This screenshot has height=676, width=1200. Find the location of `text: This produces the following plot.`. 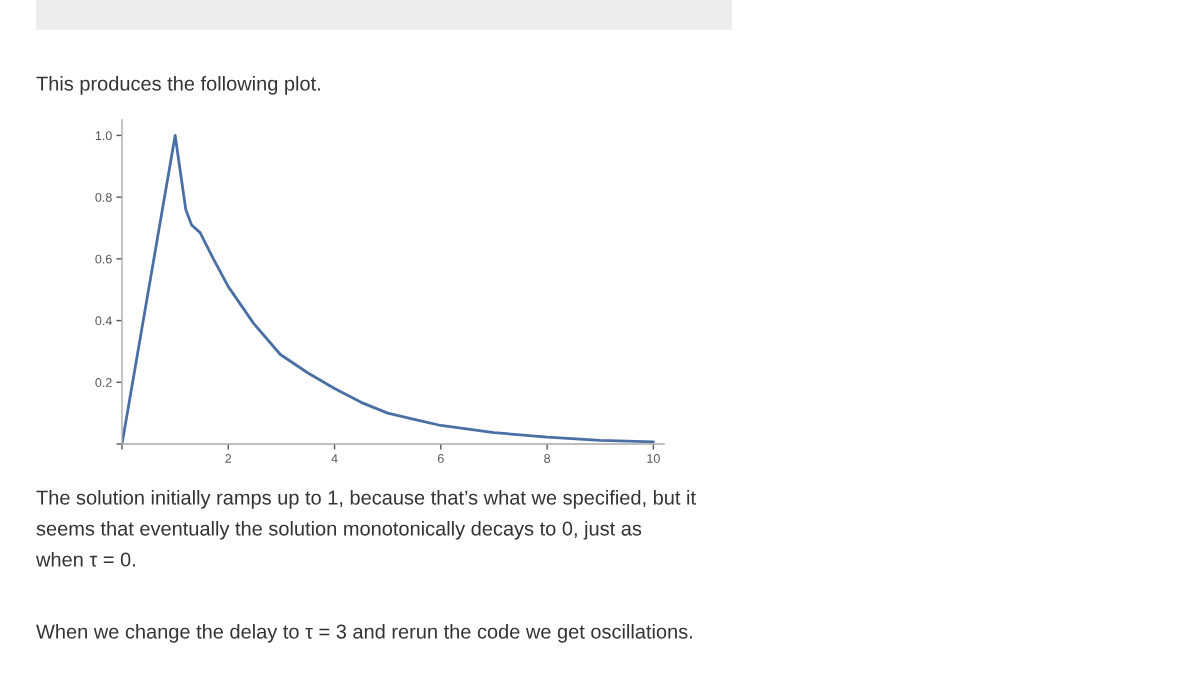

text: This produces the following plot. is located at coordinates (178, 85).